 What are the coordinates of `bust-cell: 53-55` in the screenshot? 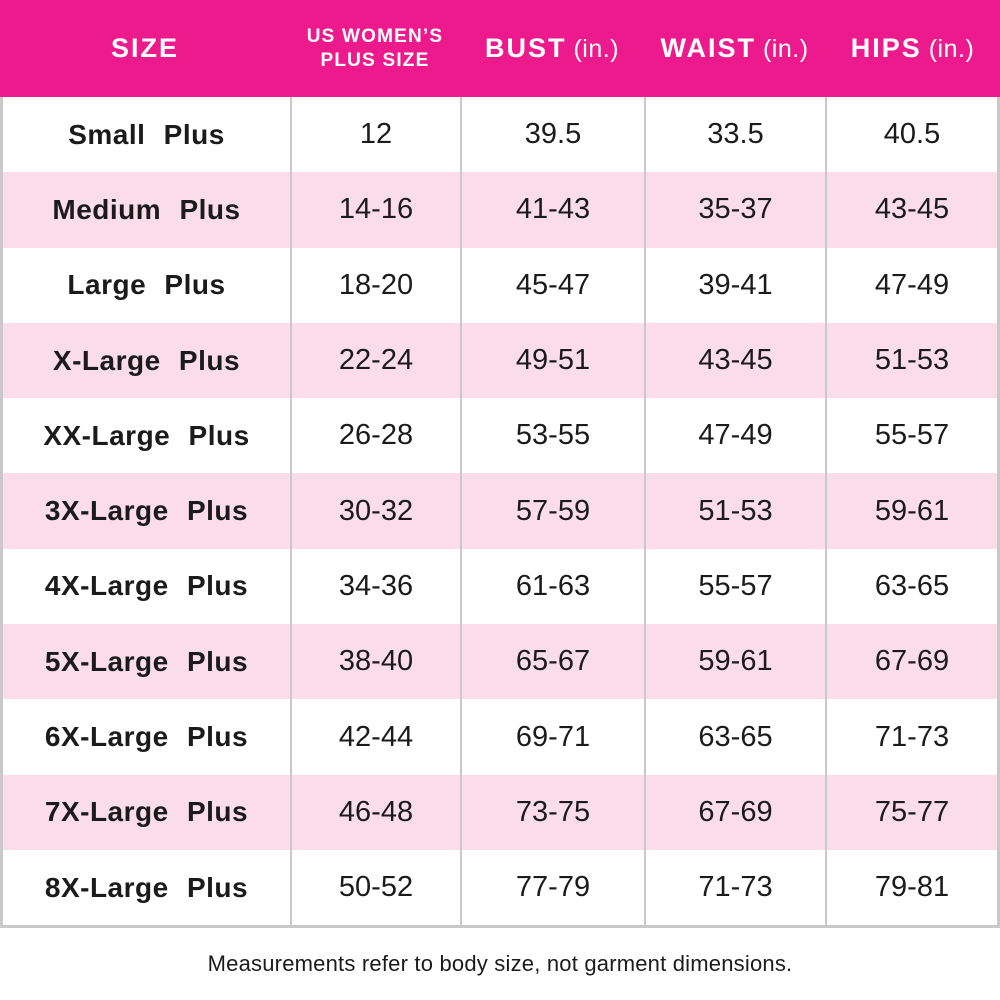 It's located at (552, 436).